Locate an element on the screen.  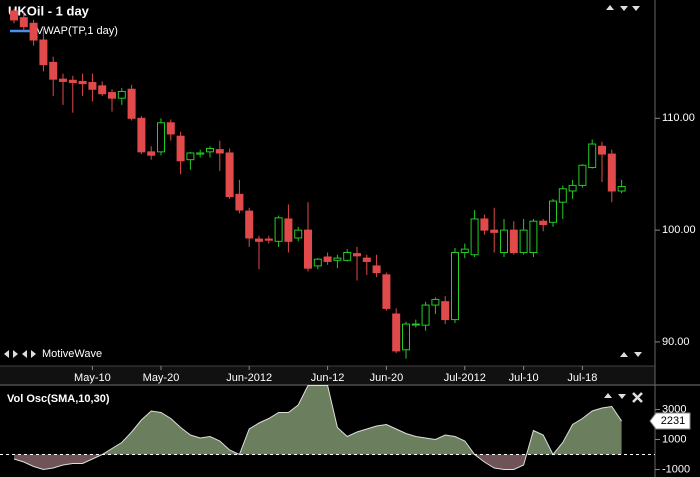
value-box is located at coordinates (670, 421).